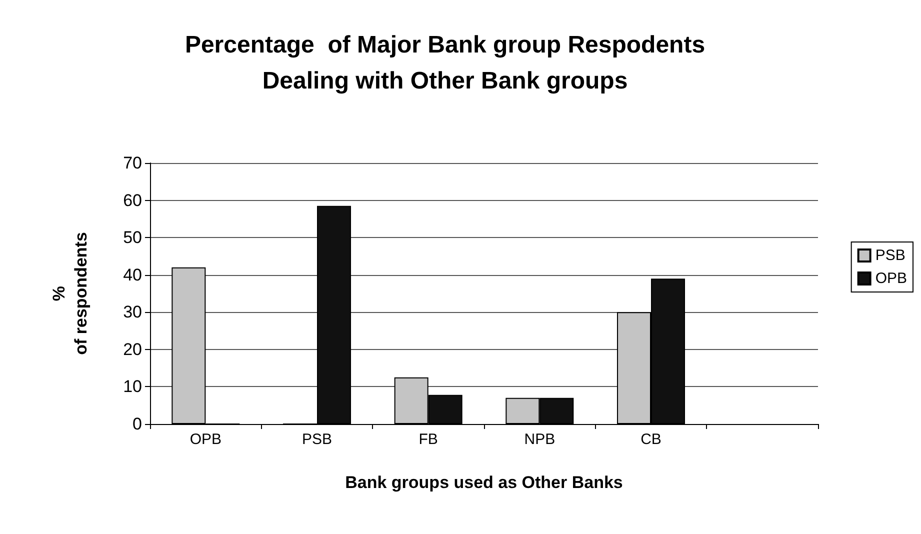  Describe the element at coordinates (484, 482) in the screenshot. I see `x-axis-title: Bank groups used as Other Banks` at that location.